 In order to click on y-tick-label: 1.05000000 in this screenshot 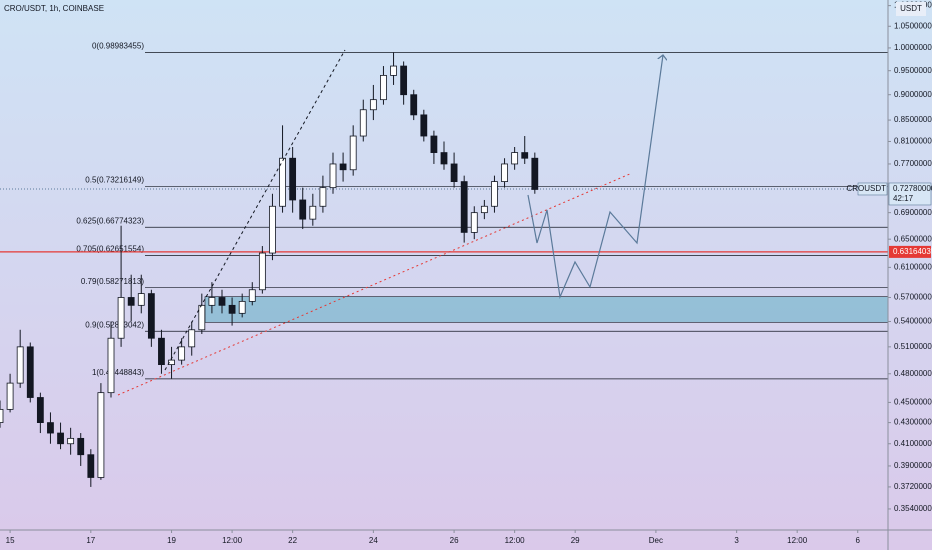, I will do `click(913, 25)`.